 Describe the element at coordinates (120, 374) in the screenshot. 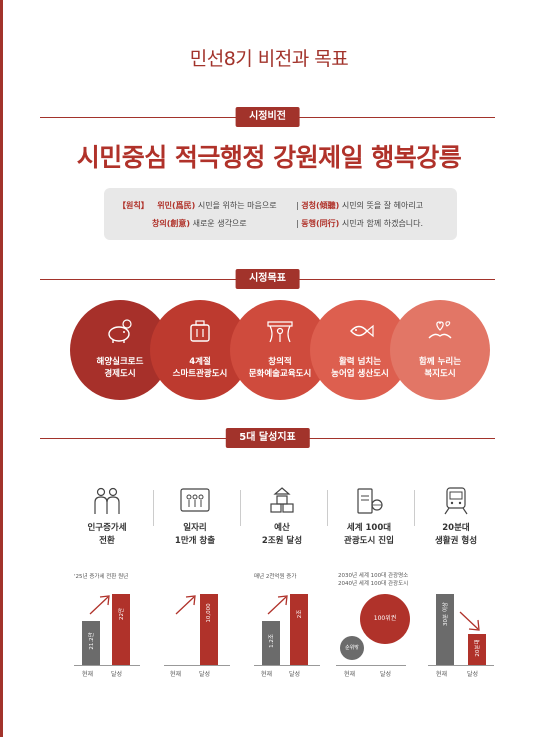

I see `goal-line2: 경제도시` at that location.